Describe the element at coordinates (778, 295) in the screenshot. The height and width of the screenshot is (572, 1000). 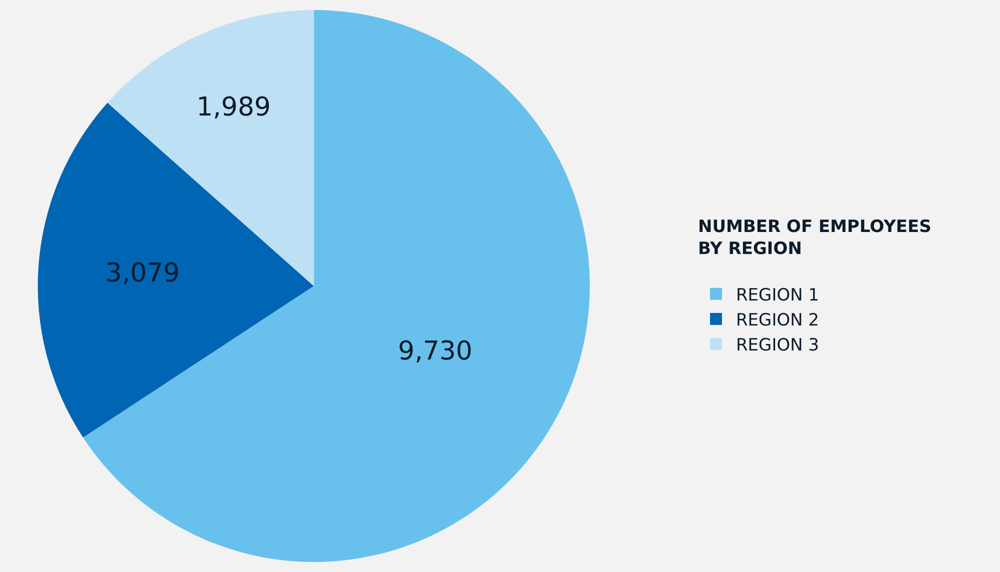
I see `legend-label: REGION 1` at that location.